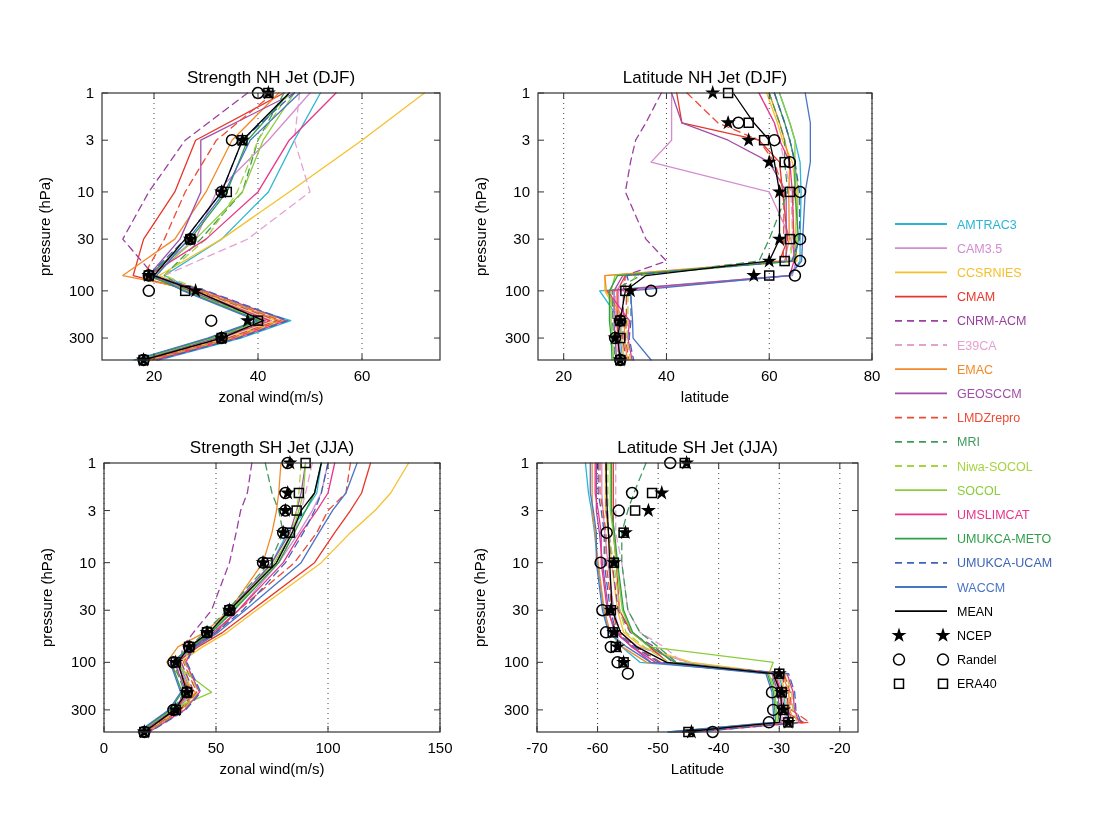 The height and width of the screenshot is (828, 1099). What do you see at coordinates (697, 447) in the screenshot?
I see `chart-title: Latitude SH Jet (JJA)` at bounding box center [697, 447].